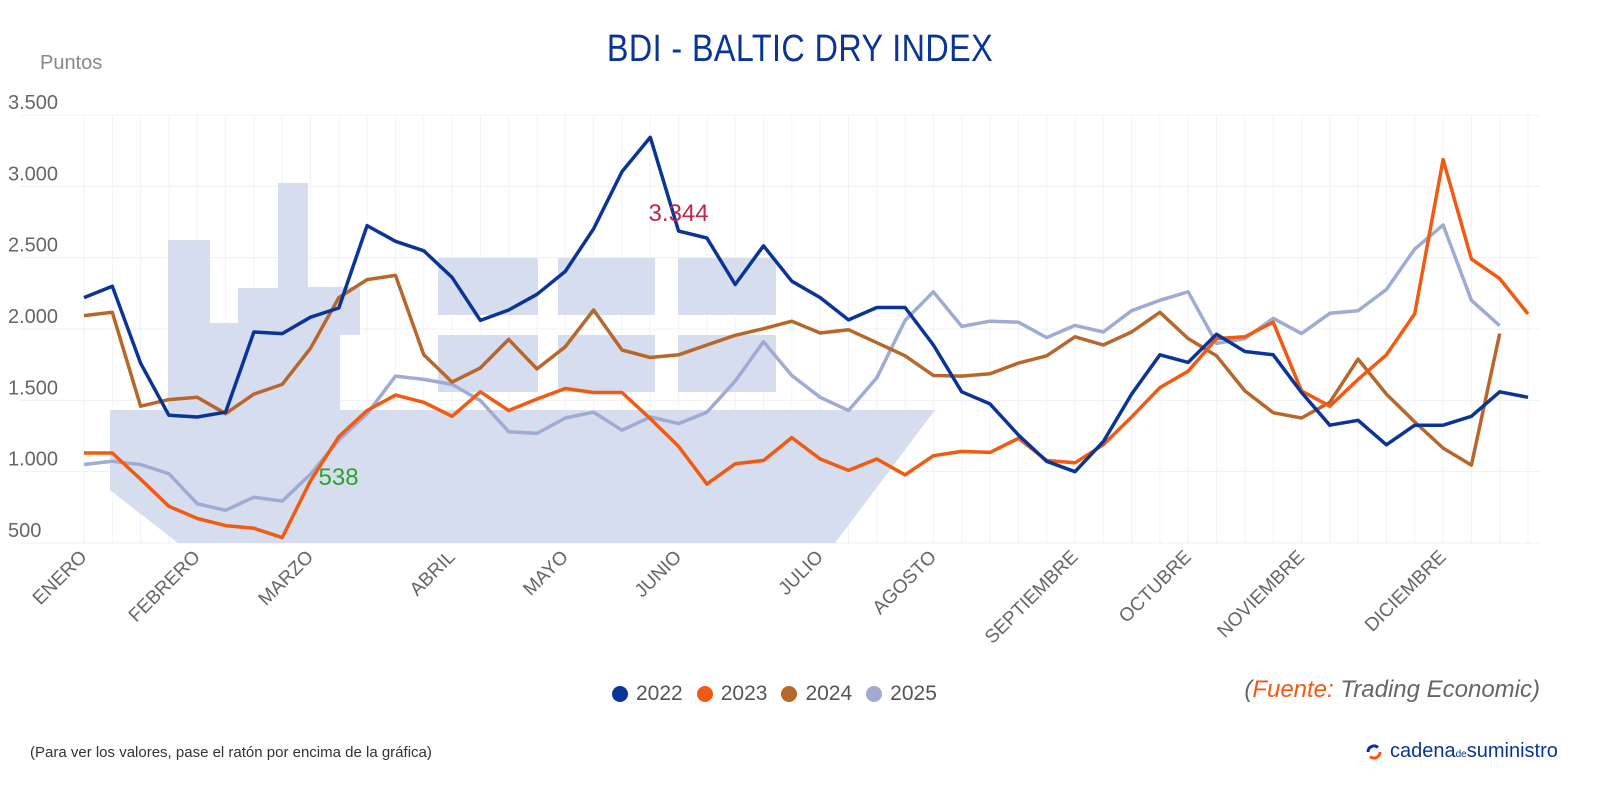 The image size is (1600, 800). Describe the element at coordinates (913, 693) in the screenshot. I see `legend-label: 2025` at that location.